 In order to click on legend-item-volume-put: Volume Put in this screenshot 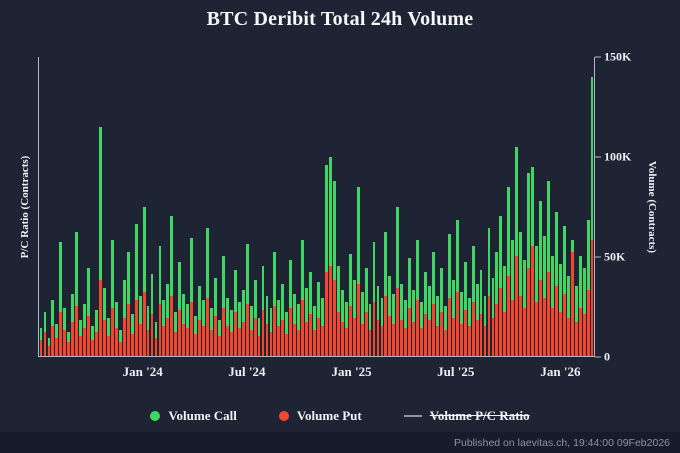, I will do `click(320, 416)`.